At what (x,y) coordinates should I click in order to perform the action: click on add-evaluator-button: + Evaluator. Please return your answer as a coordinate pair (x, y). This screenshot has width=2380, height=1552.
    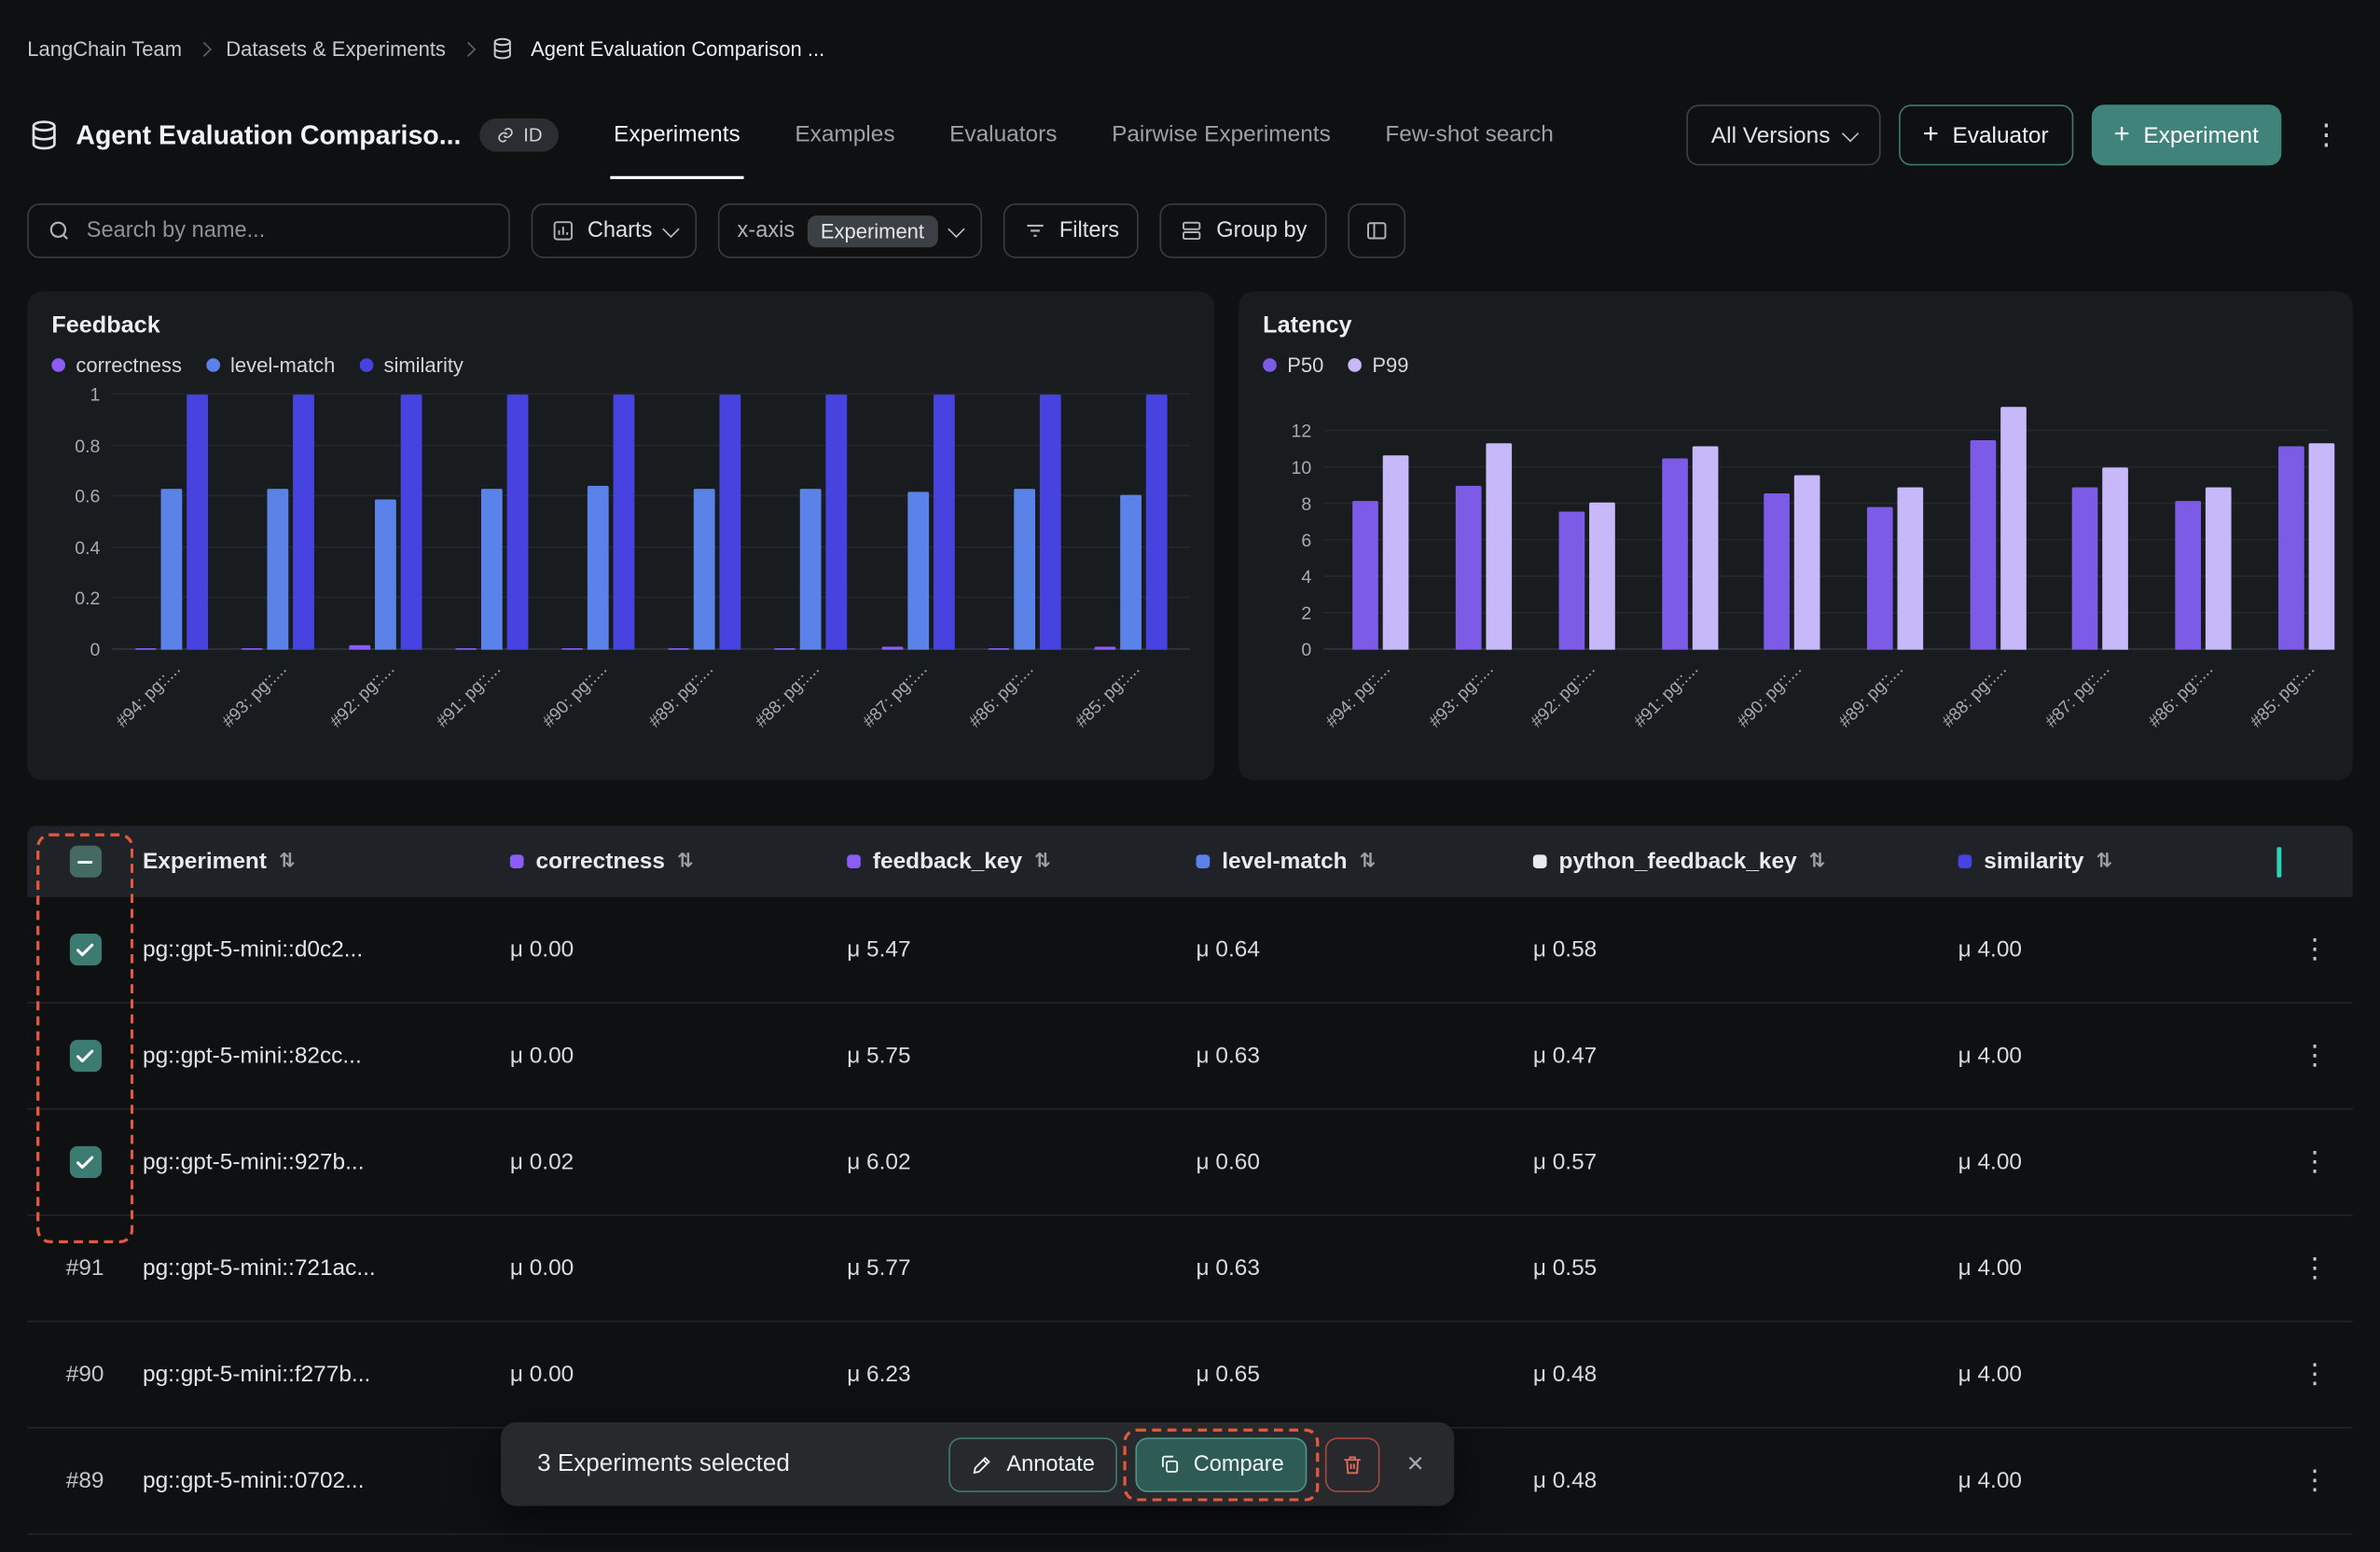
    Looking at the image, I should click on (1985, 135).